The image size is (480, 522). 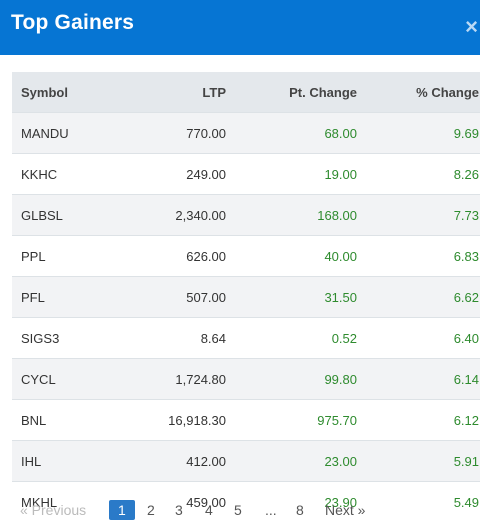 I want to click on page-2-link: 2, so click(x=151, y=510).